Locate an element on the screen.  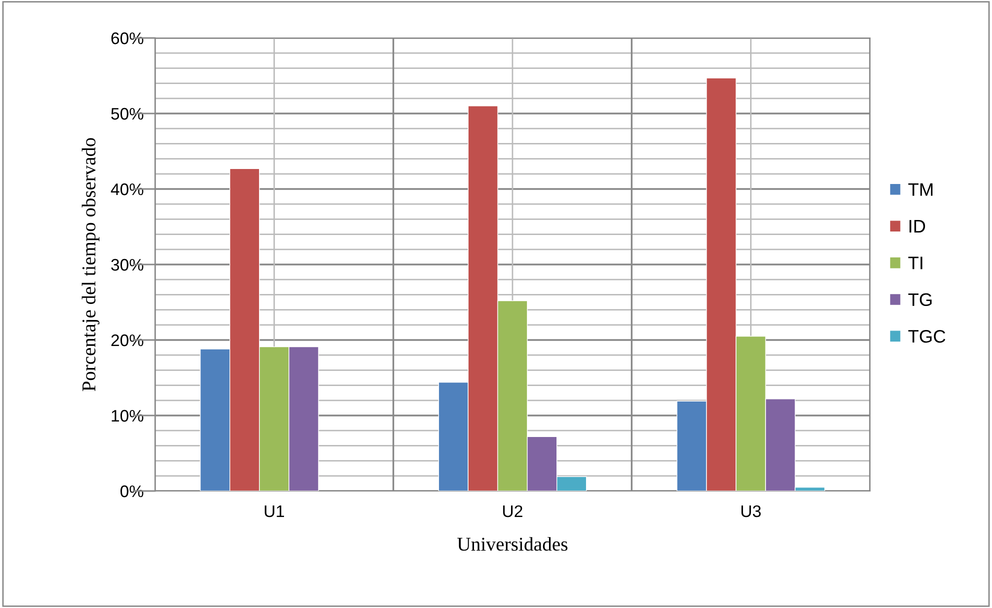
legend-label: TM is located at coordinates (920, 189).